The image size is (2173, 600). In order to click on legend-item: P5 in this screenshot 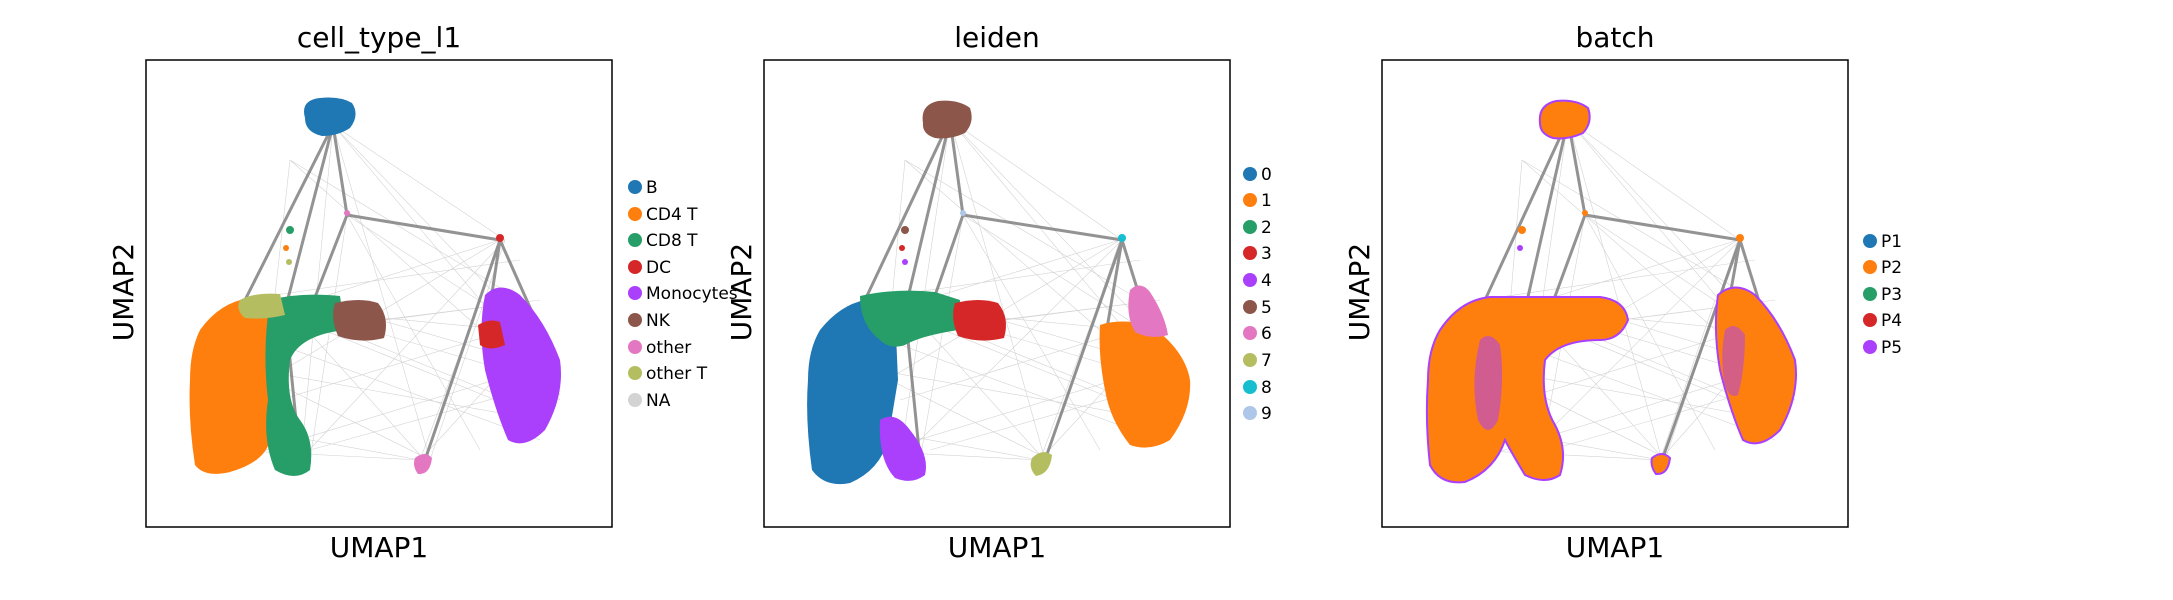, I will do `click(1882, 348)`.